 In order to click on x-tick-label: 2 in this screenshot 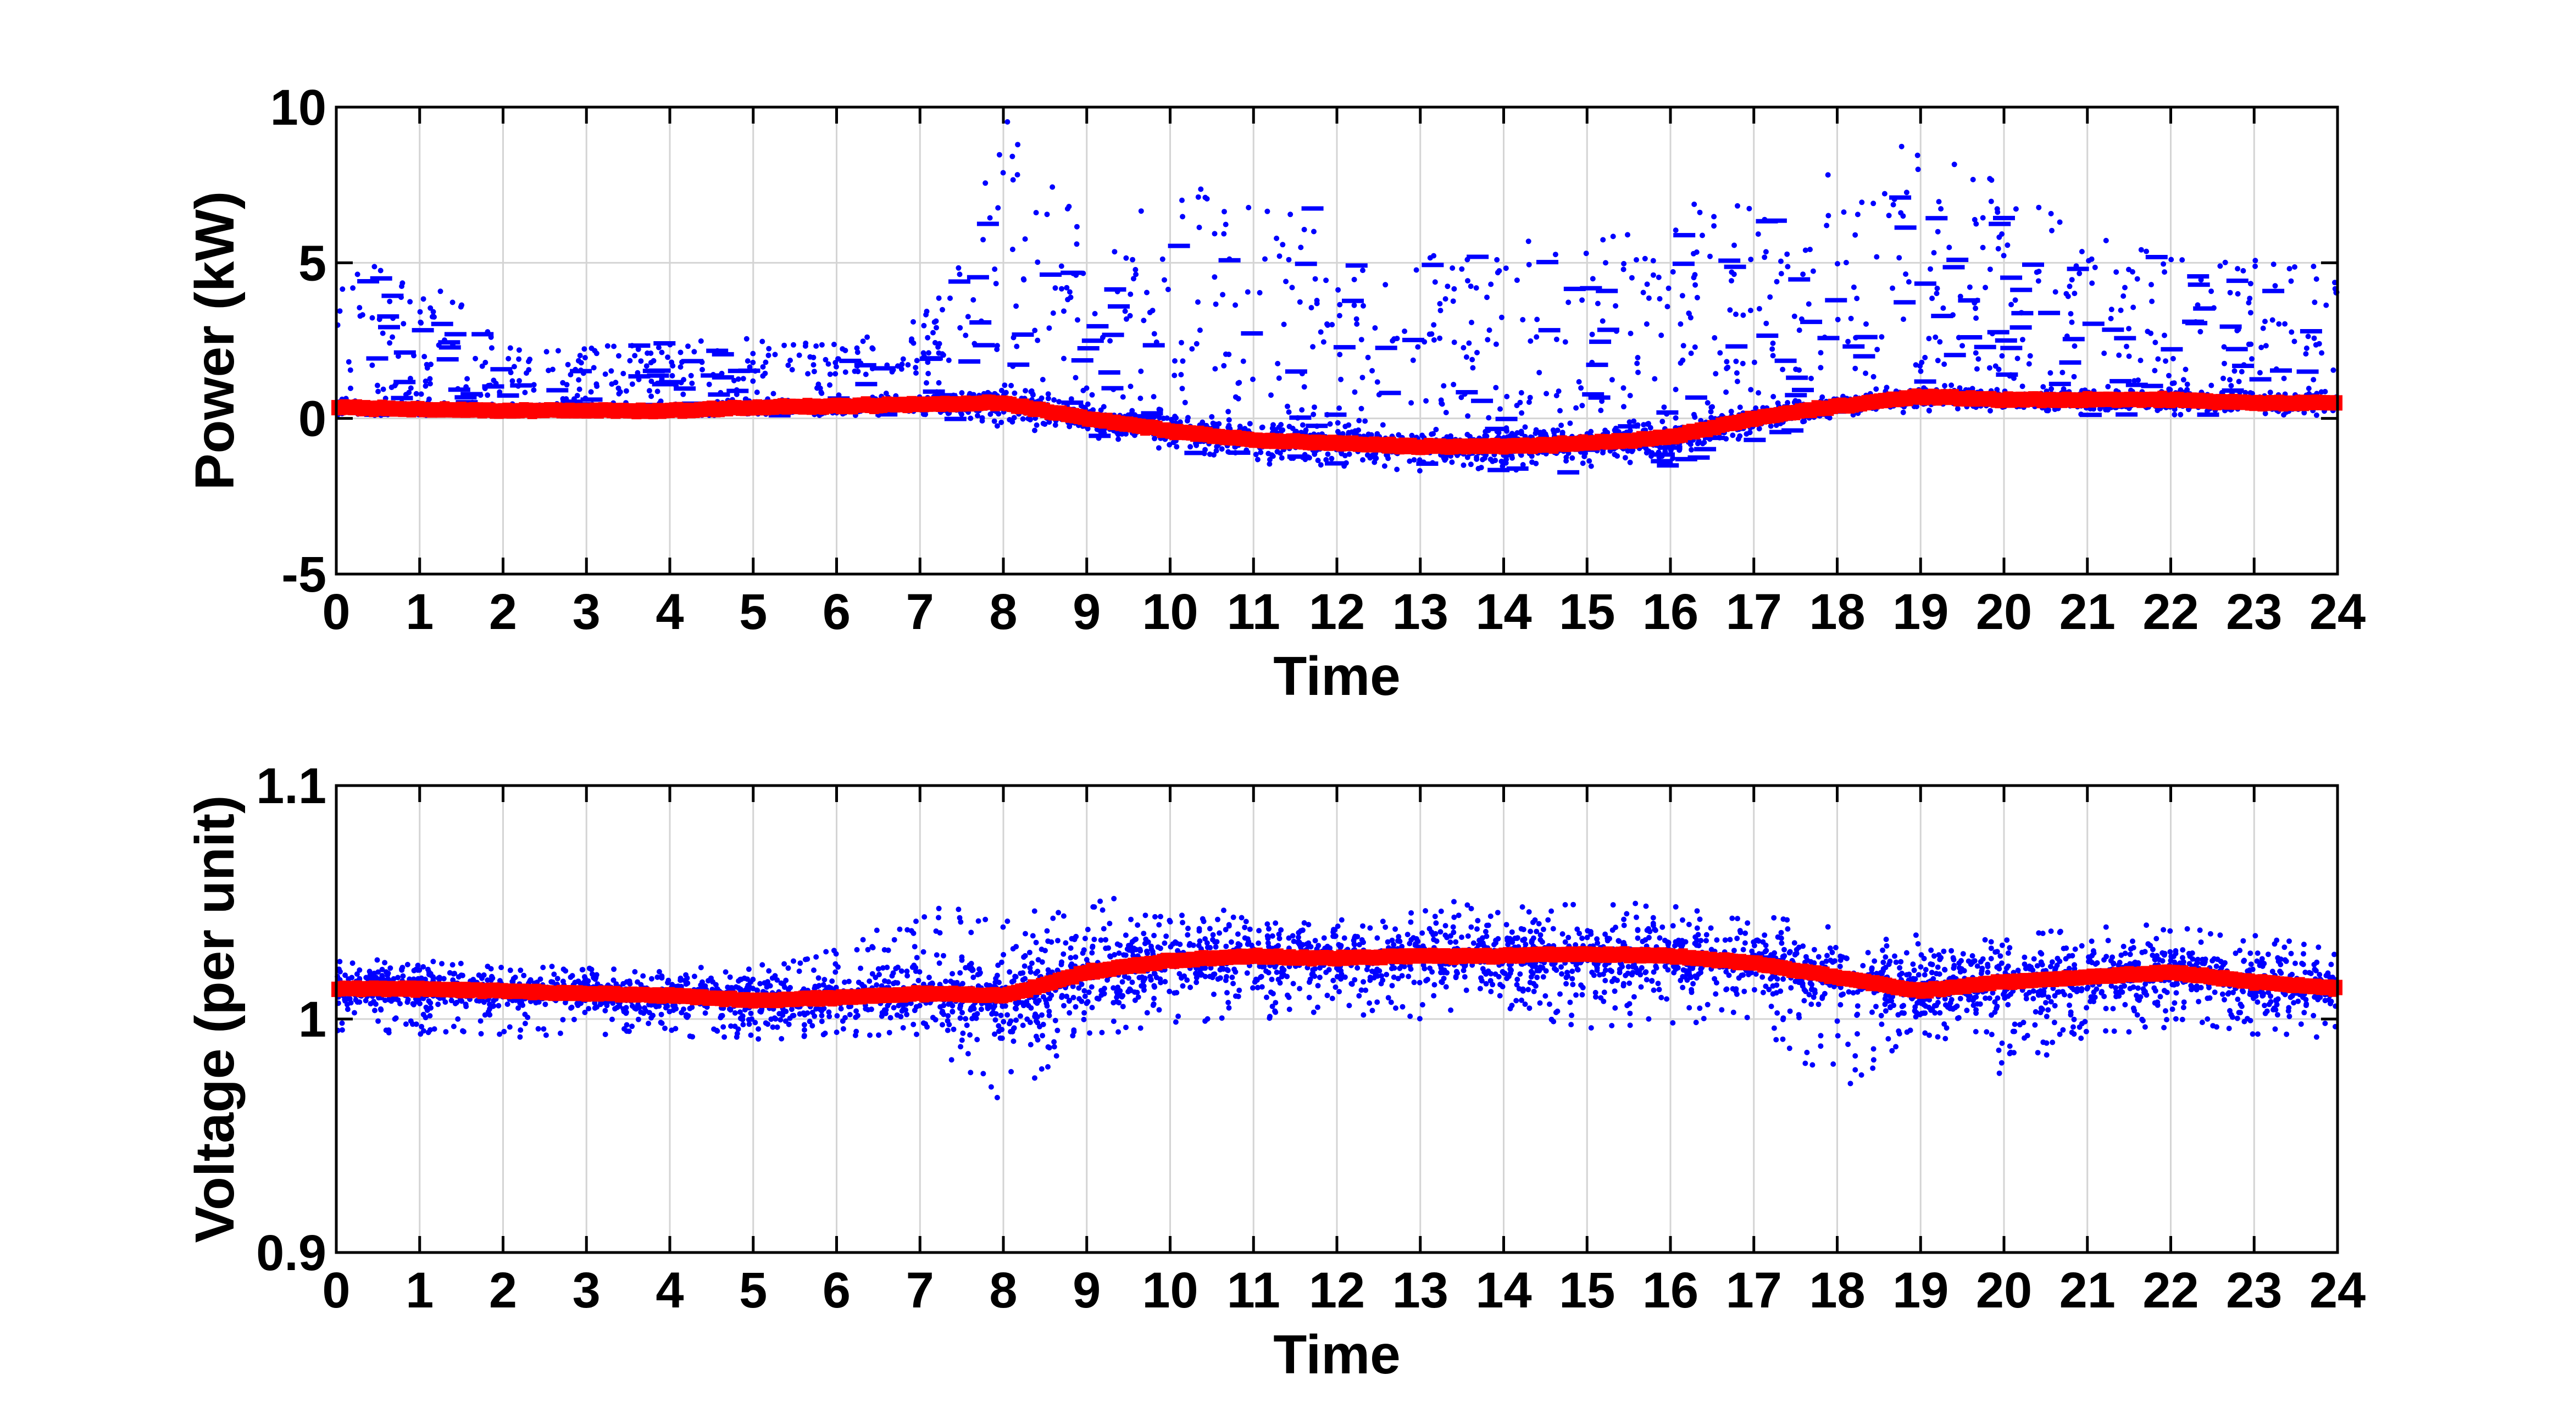, I will do `click(503, 612)`.